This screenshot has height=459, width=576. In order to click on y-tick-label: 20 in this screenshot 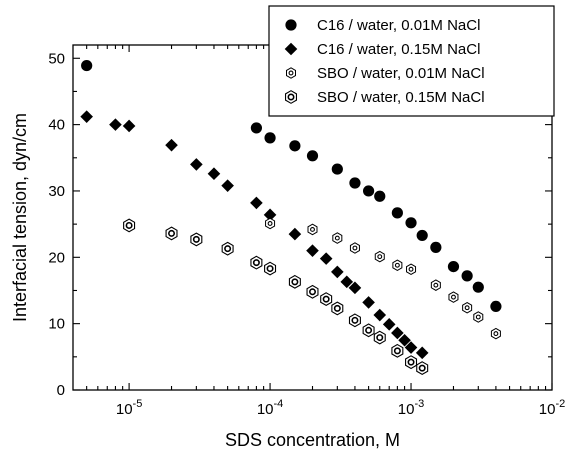, I will do `click(56, 257)`.